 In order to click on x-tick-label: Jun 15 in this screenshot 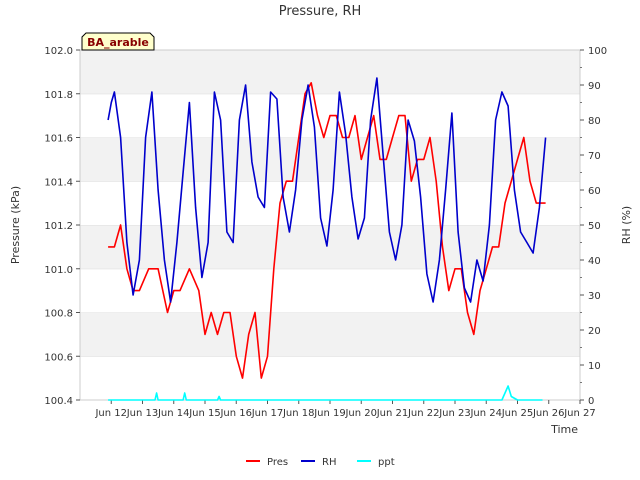, I will do `click(204, 413)`.